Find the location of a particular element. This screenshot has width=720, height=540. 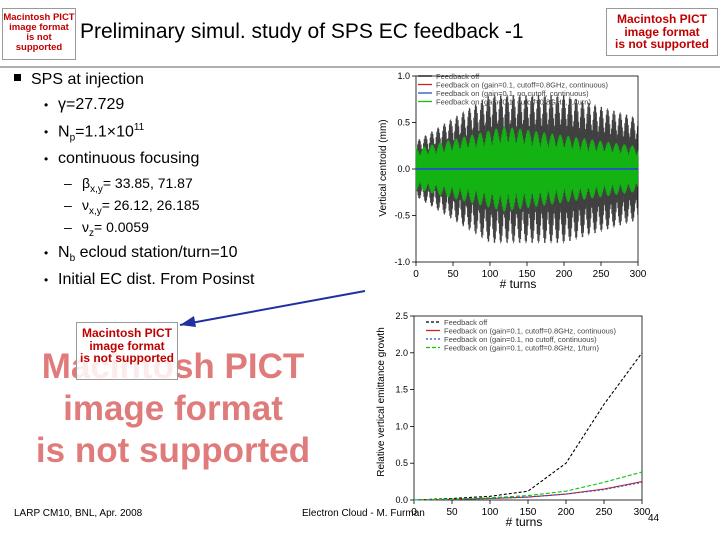

chart2-y-tick-label: 0.5 is located at coordinates (401, 463).